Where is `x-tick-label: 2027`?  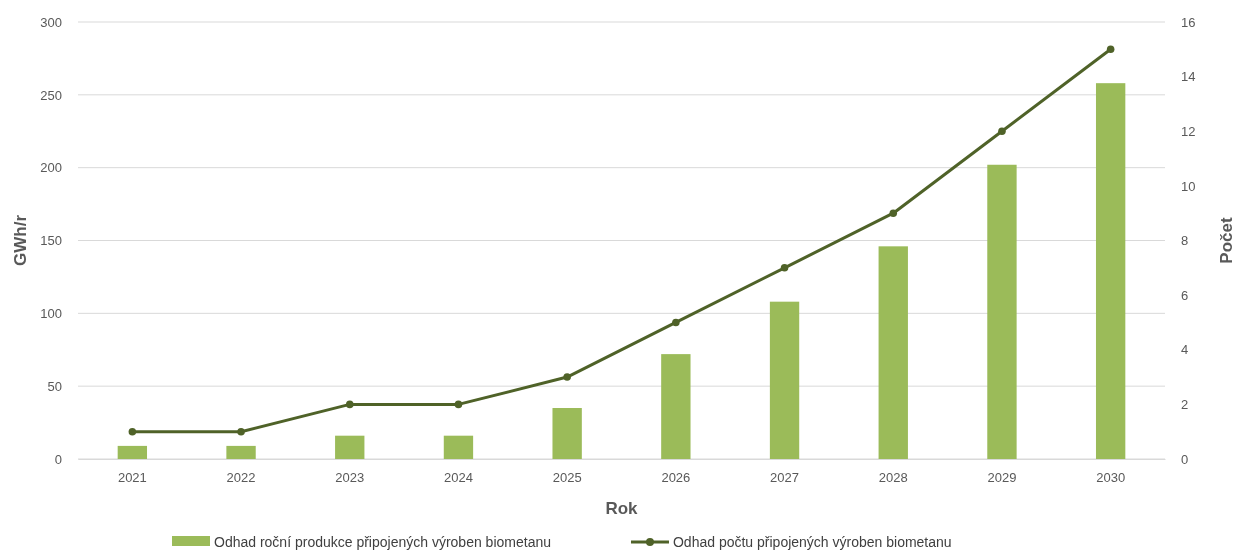
x-tick-label: 2027 is located at coordinates (785, 478).